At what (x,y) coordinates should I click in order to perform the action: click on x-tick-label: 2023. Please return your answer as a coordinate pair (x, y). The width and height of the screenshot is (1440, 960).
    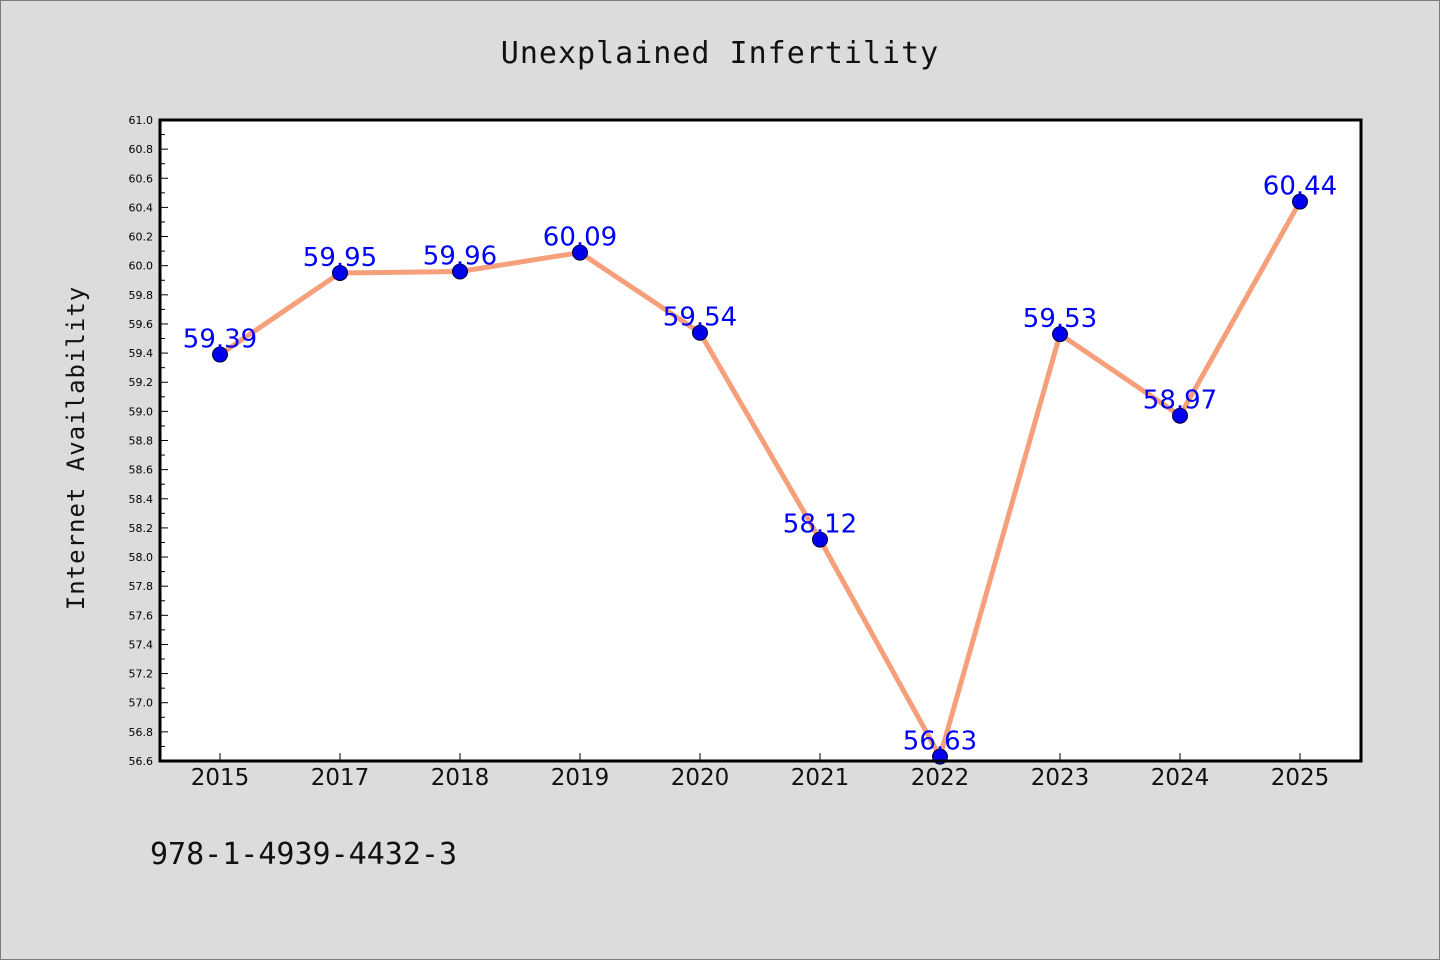
    Looking at the image, I should click on (1060, 778).